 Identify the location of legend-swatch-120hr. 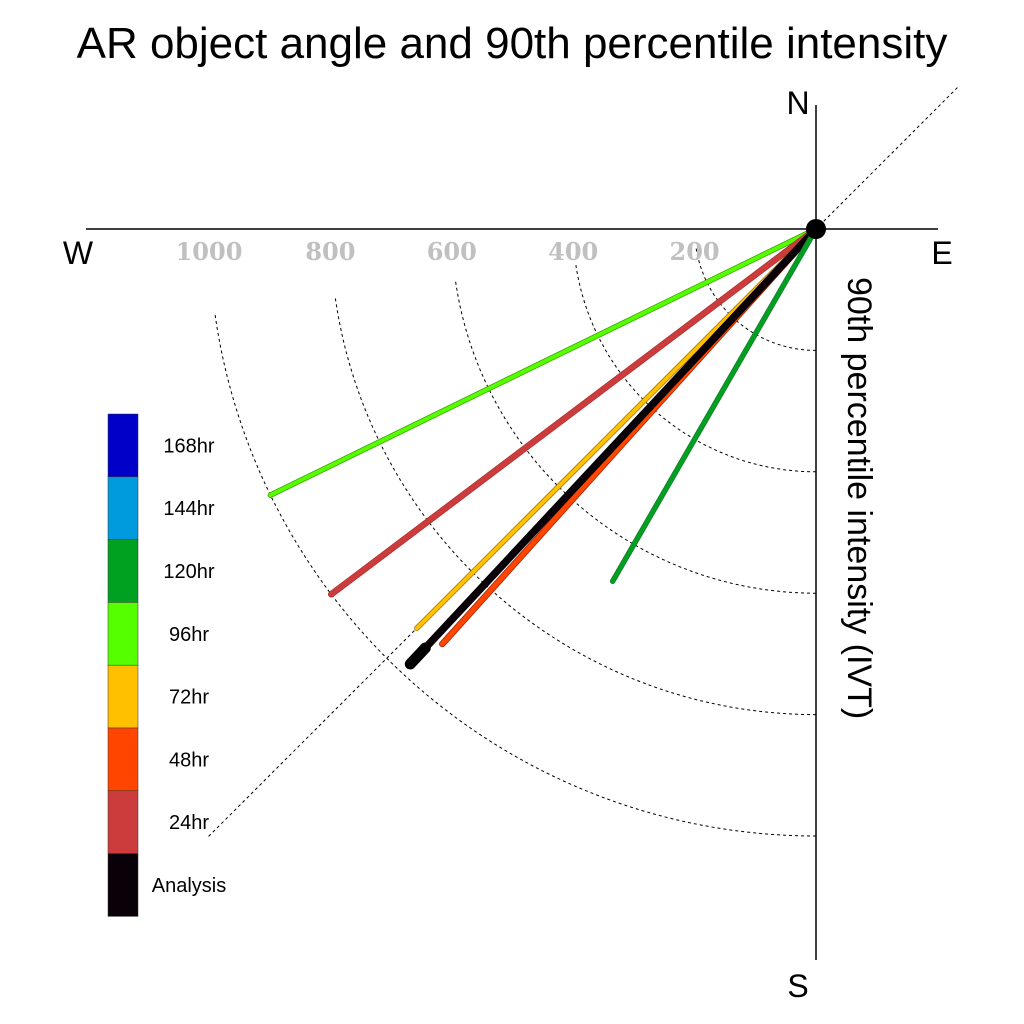
(123, 571).